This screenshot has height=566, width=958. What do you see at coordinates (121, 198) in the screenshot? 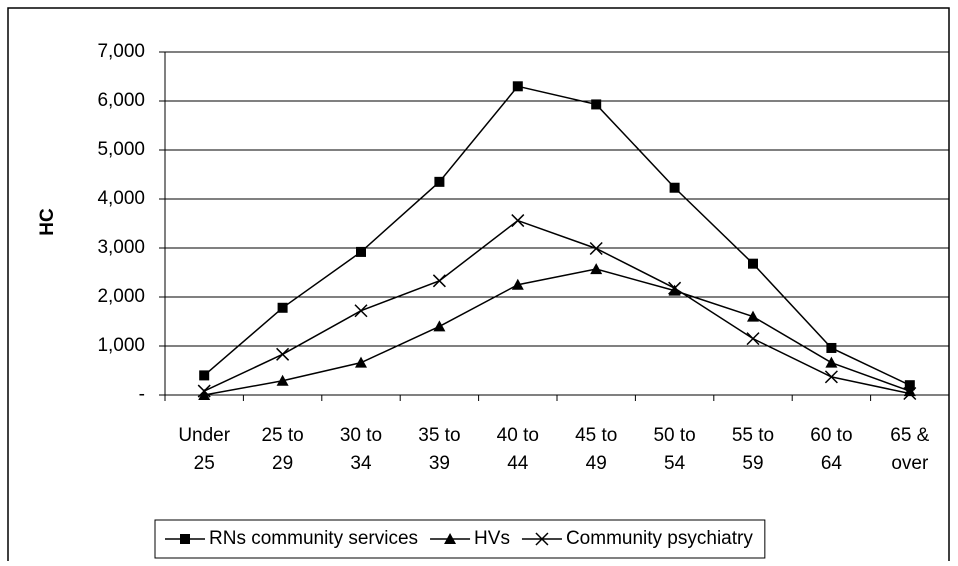
I see `y-tick-label: 4,000` at bounding box center [121, 198].